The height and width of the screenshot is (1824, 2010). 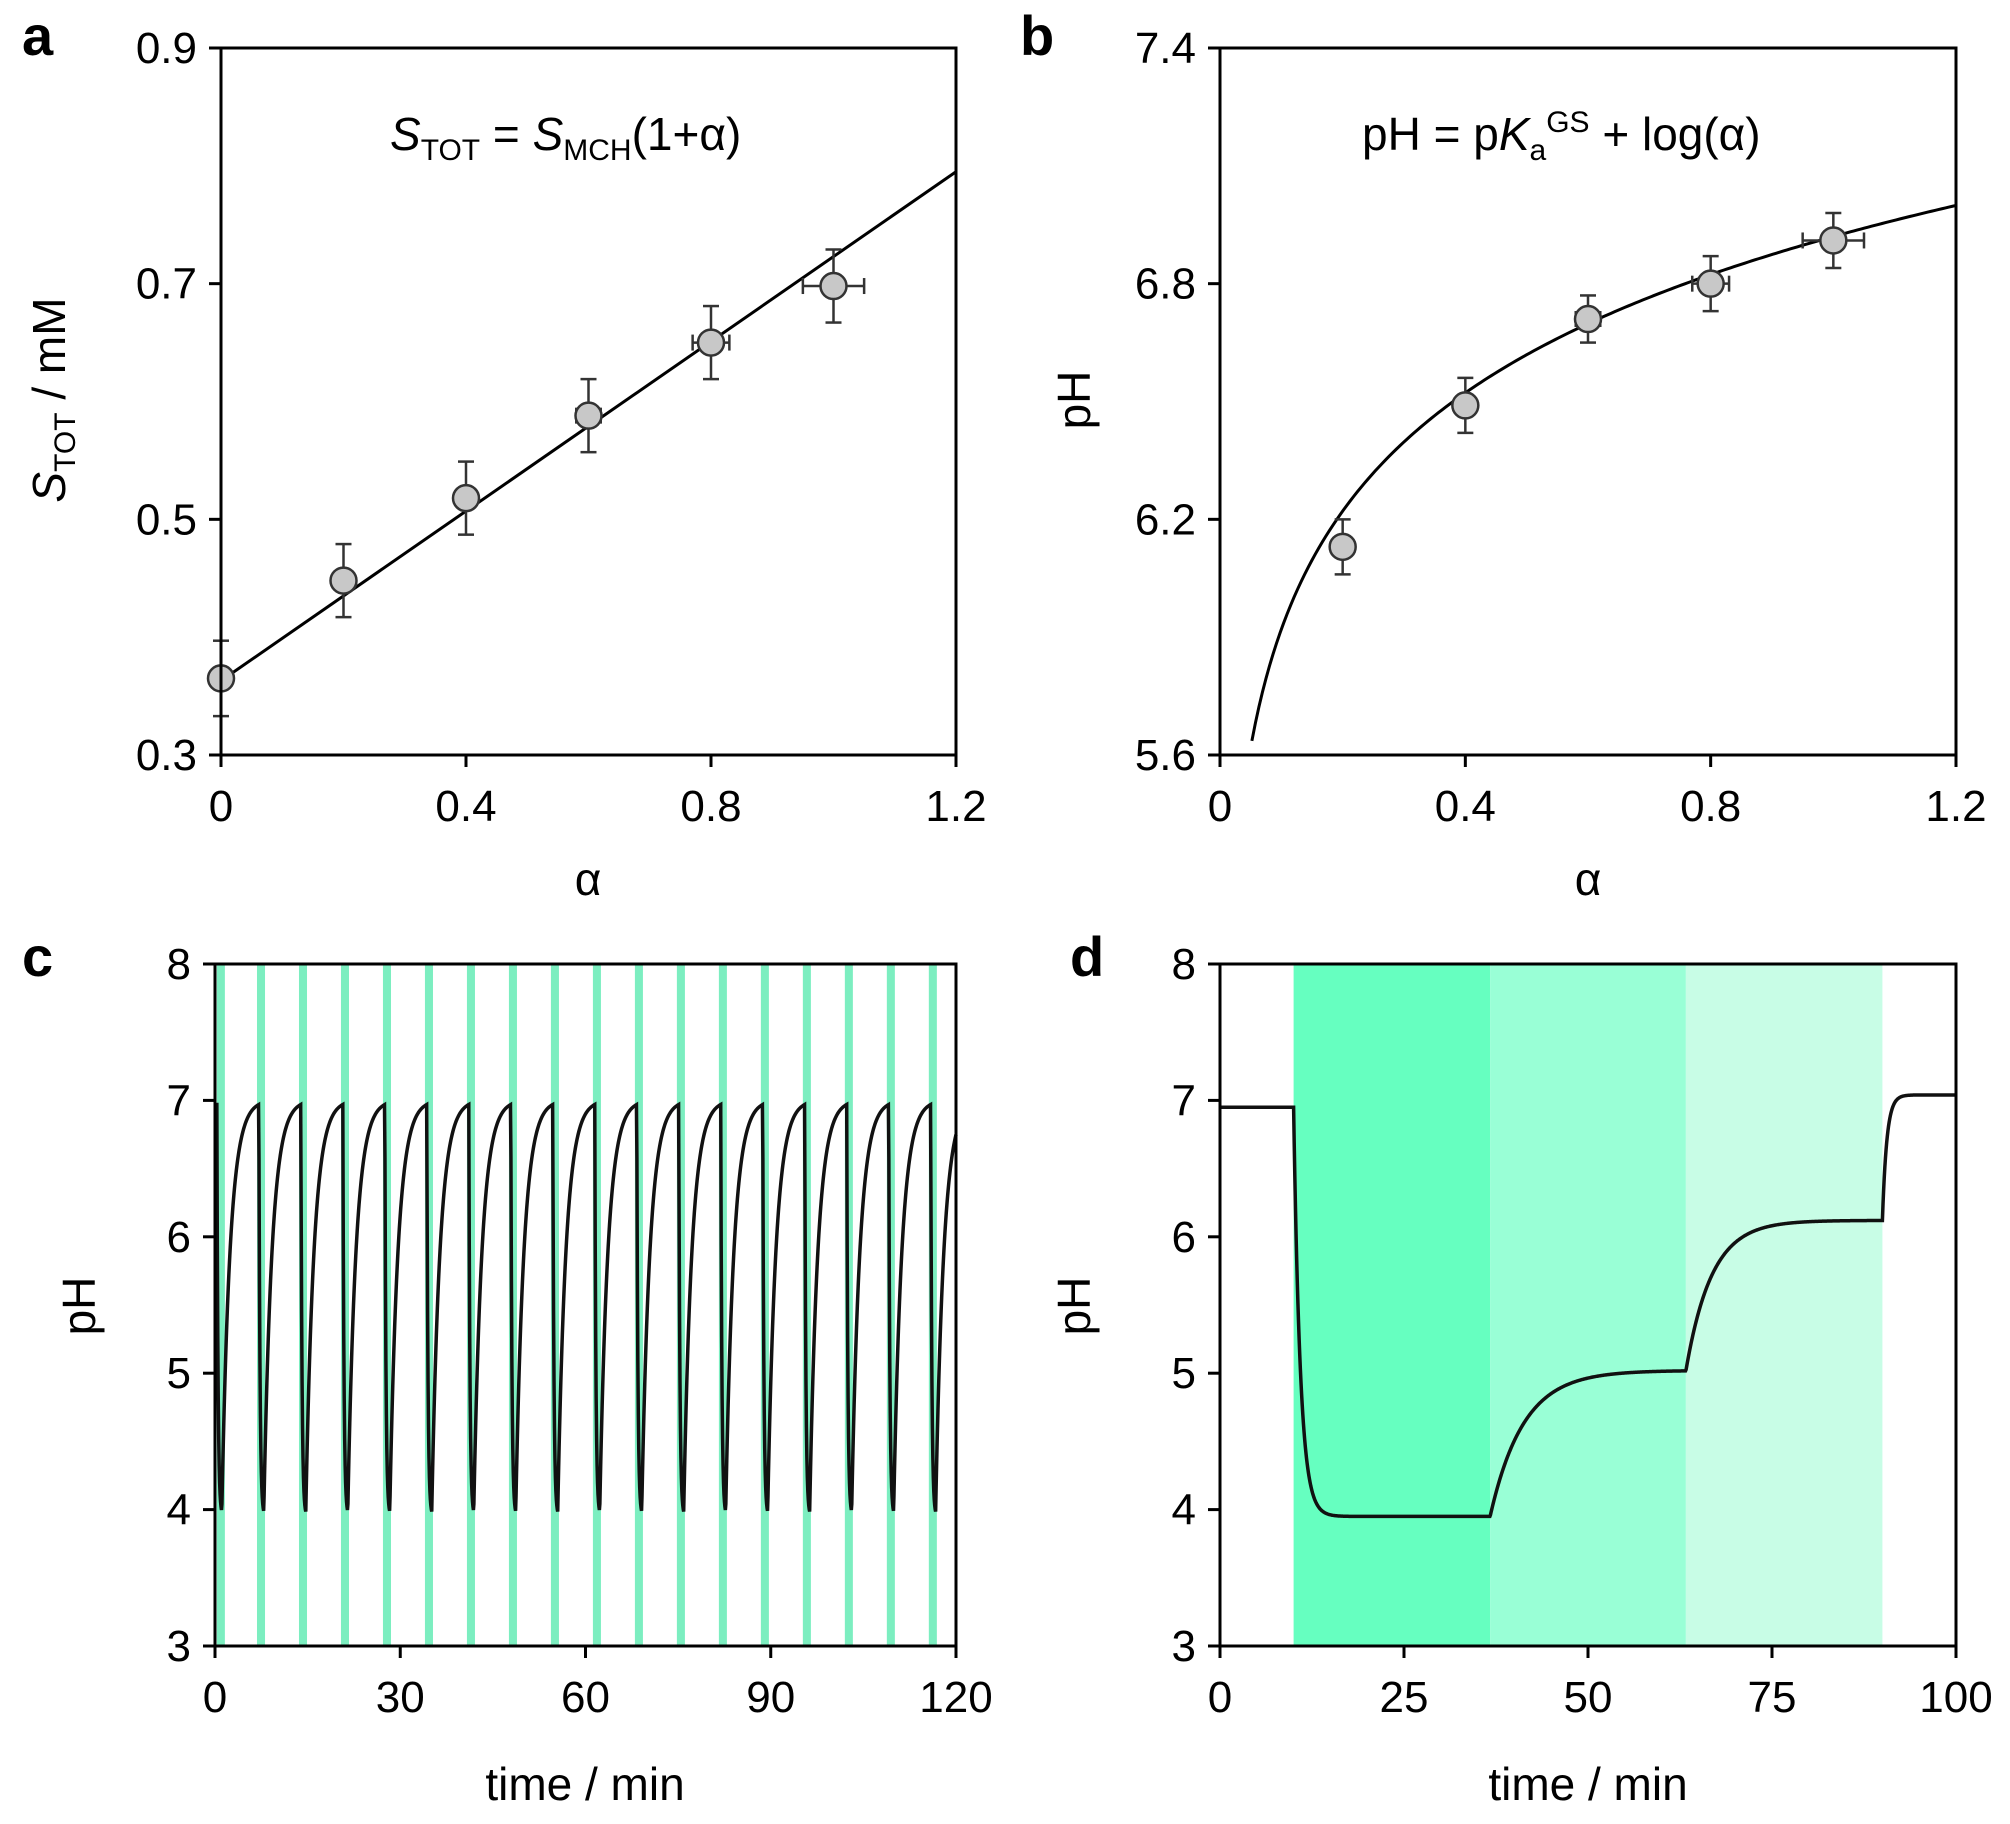 I want to click on panel-b-y-ticks: 5.6 6.2 6.8 7.4, so click(x=1177, y=402).